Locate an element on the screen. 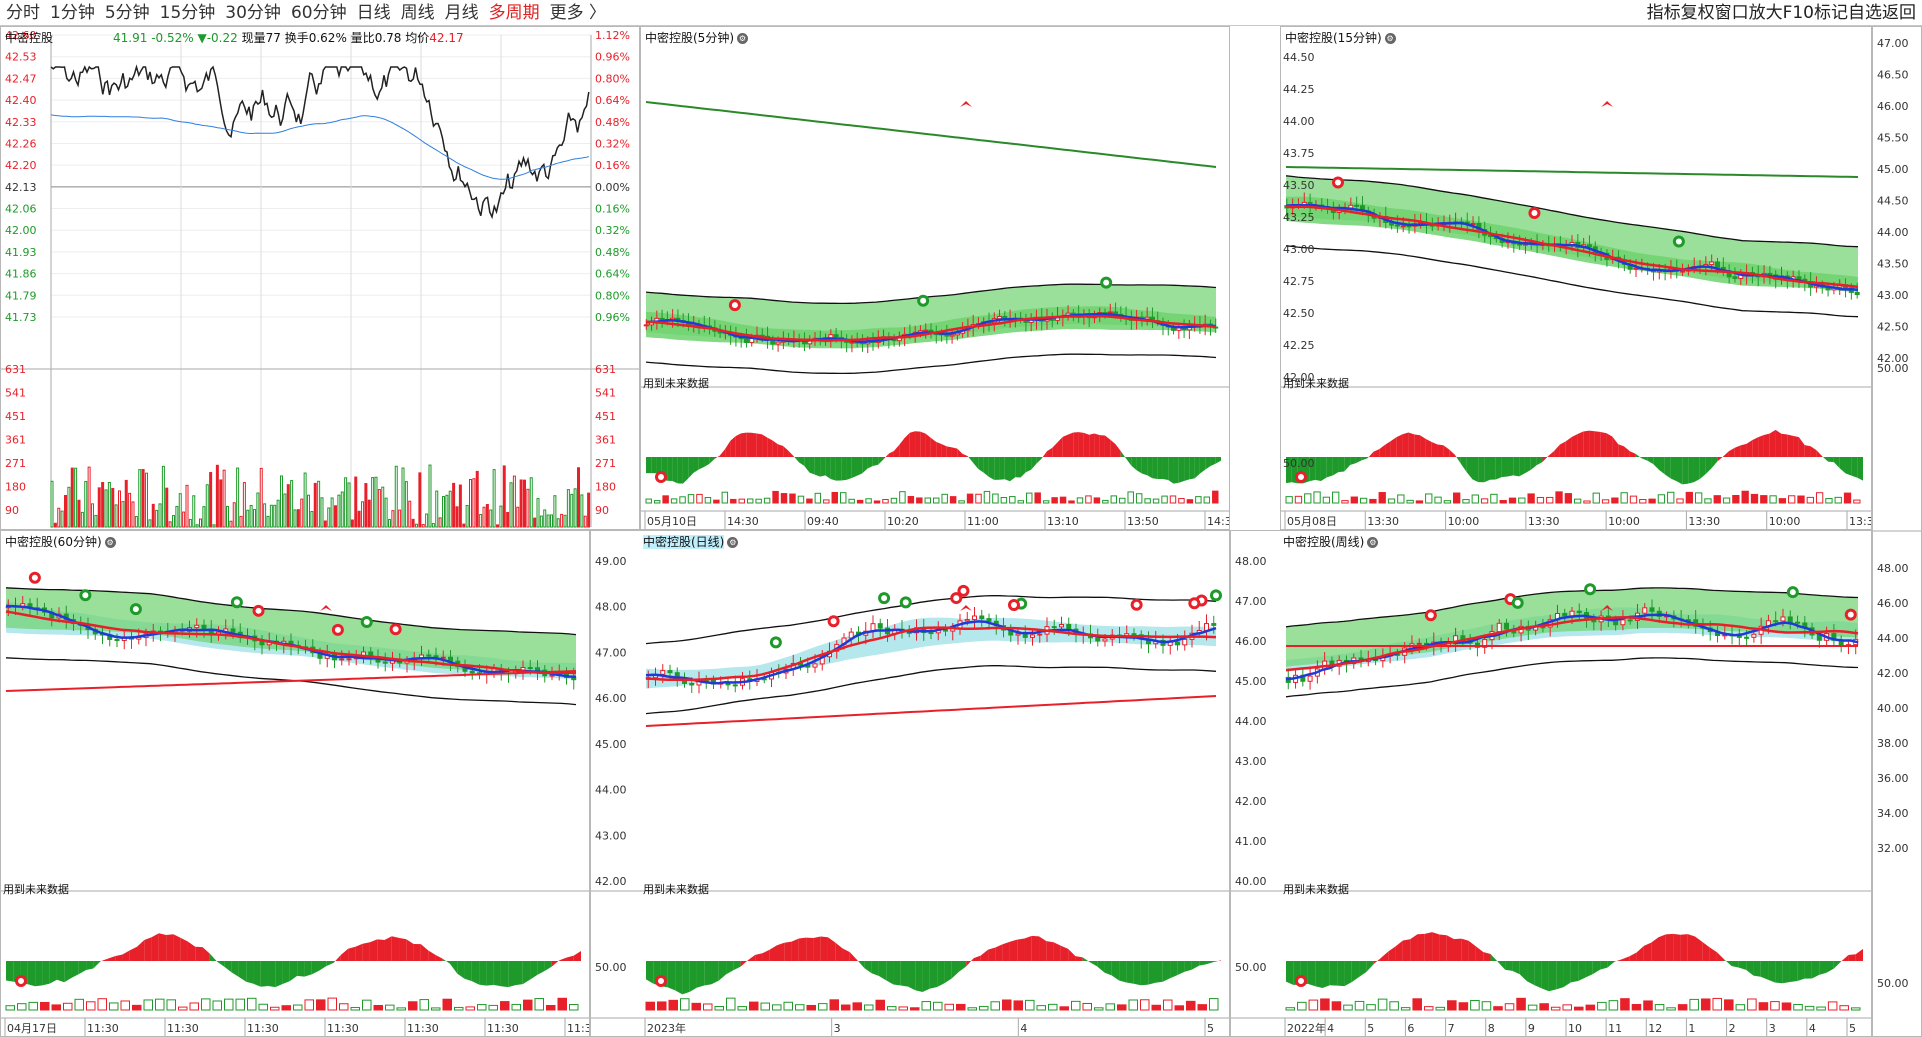 This screenshot has height=1037, width=1922. x-tick: 11:30 is located at coordinates (578, 1028).